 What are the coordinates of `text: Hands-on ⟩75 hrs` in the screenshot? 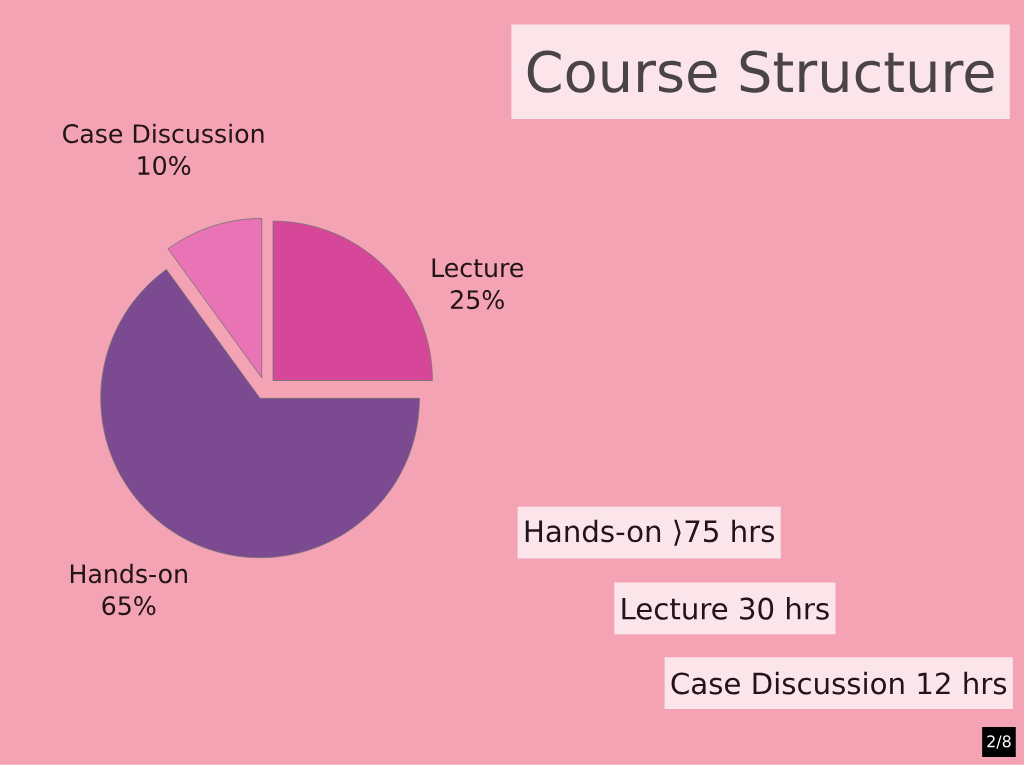 It's located at (650, 532).